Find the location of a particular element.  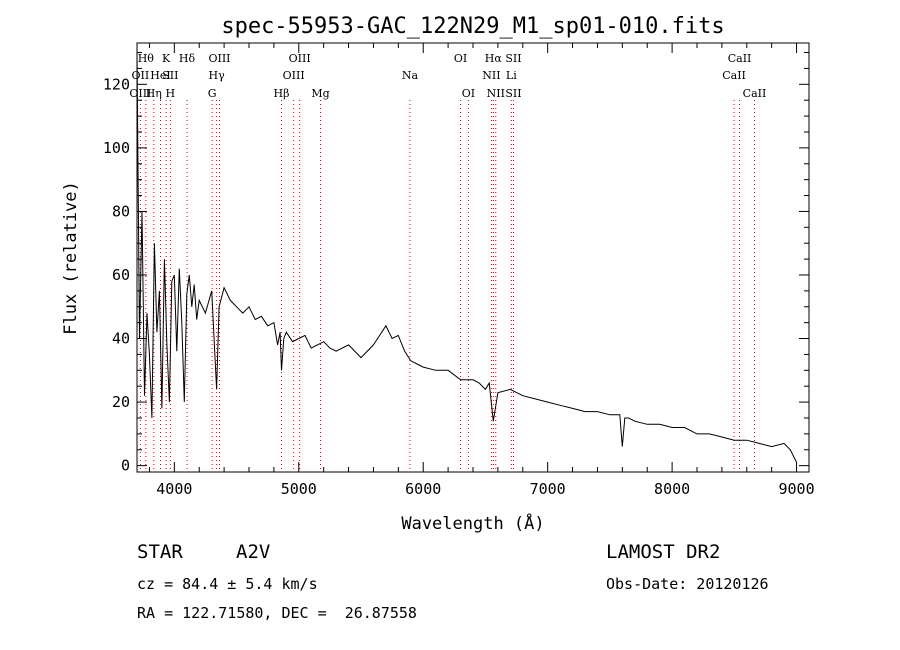

line-marker-label: Hη is located at coordinates (154, 93).